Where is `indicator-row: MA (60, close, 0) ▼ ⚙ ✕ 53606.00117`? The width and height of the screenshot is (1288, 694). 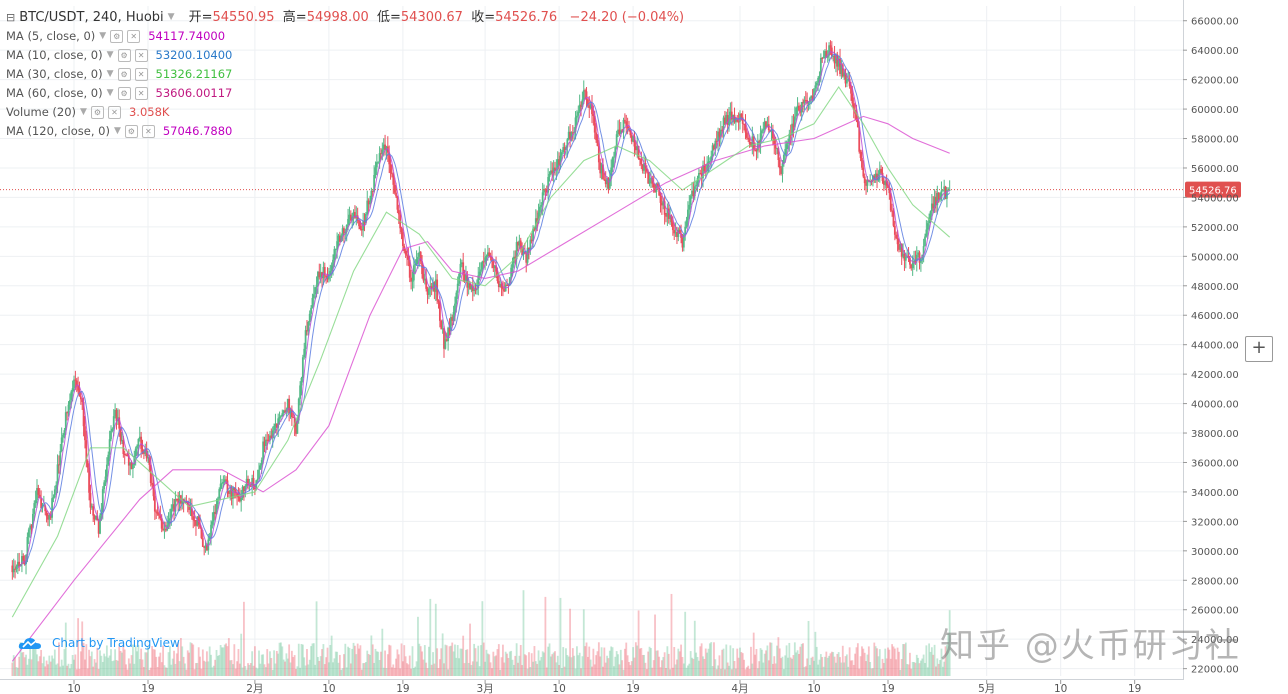 indicator-row: MA (60, close, 0) ▼ ⚙ ✕ 53606.00117 is located at coordinates (345, 93).